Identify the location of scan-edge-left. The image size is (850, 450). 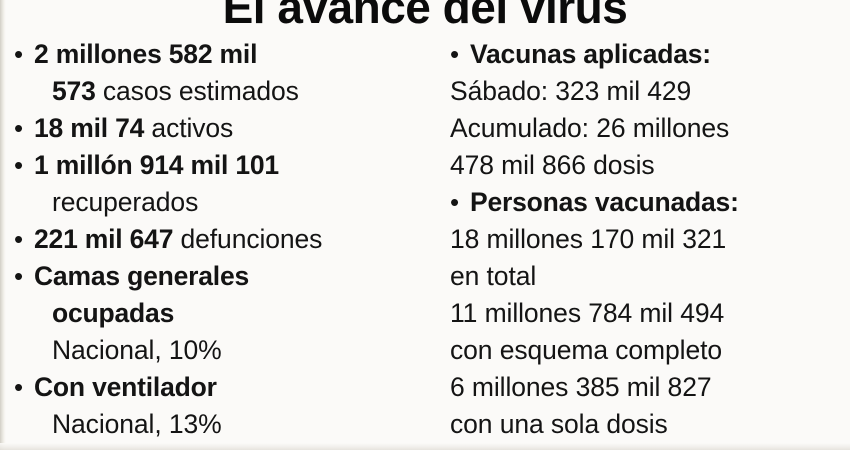
(3, 225).